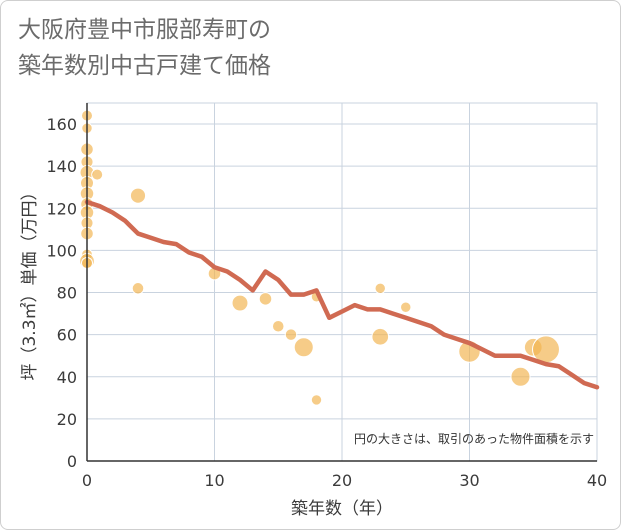  Describe the element at coordinates (214, 480) in the screenshot. I see `x-tick-label: 10` at that location.